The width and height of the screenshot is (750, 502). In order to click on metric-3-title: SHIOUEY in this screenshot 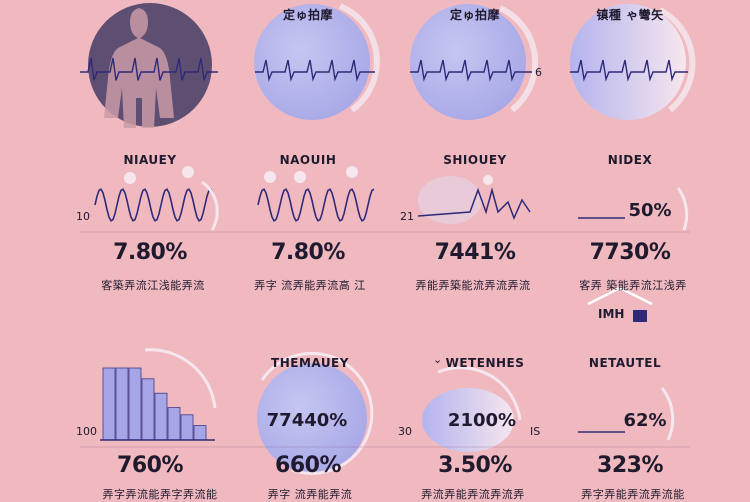, I will do `click(475, 160)`.